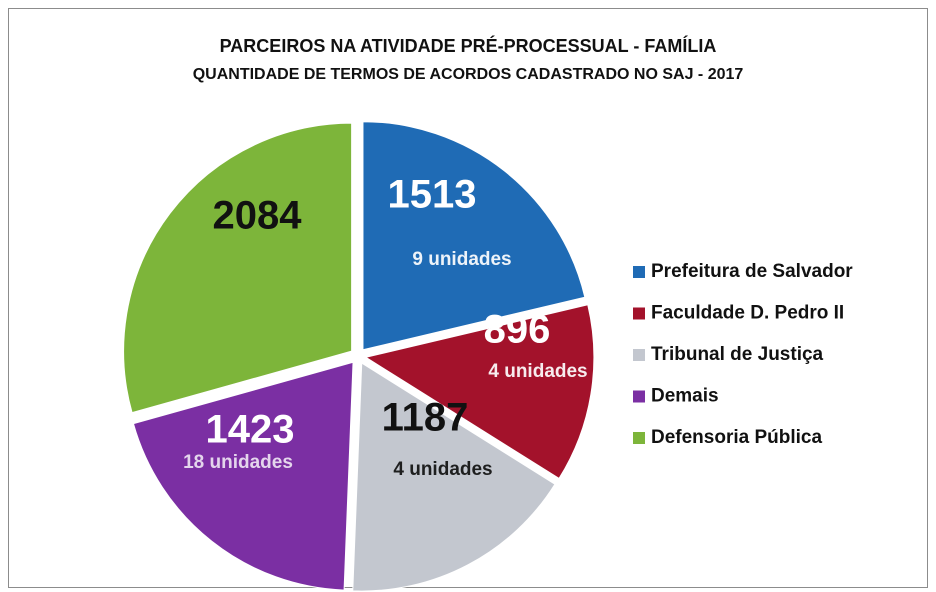 The width and height of the screenshot is (936, 592). I want to click on unit-label: 18 unidades, so click(238, 462).